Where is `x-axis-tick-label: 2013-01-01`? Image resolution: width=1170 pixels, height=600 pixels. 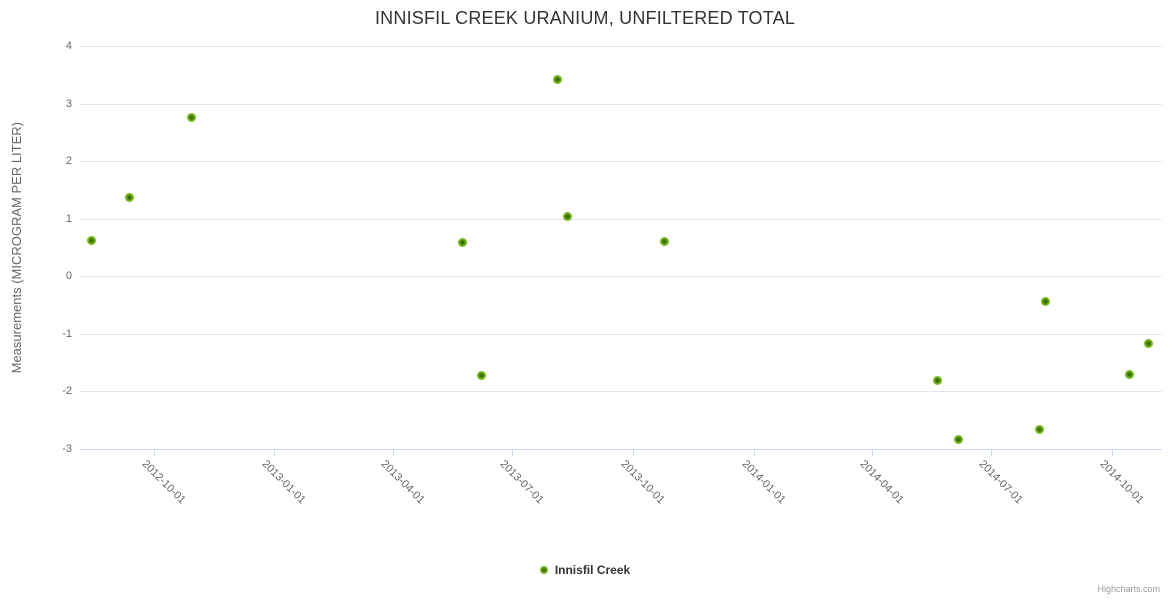
x-axis-tick-label: 2013-01-01 is located at coordinates (284, 482).